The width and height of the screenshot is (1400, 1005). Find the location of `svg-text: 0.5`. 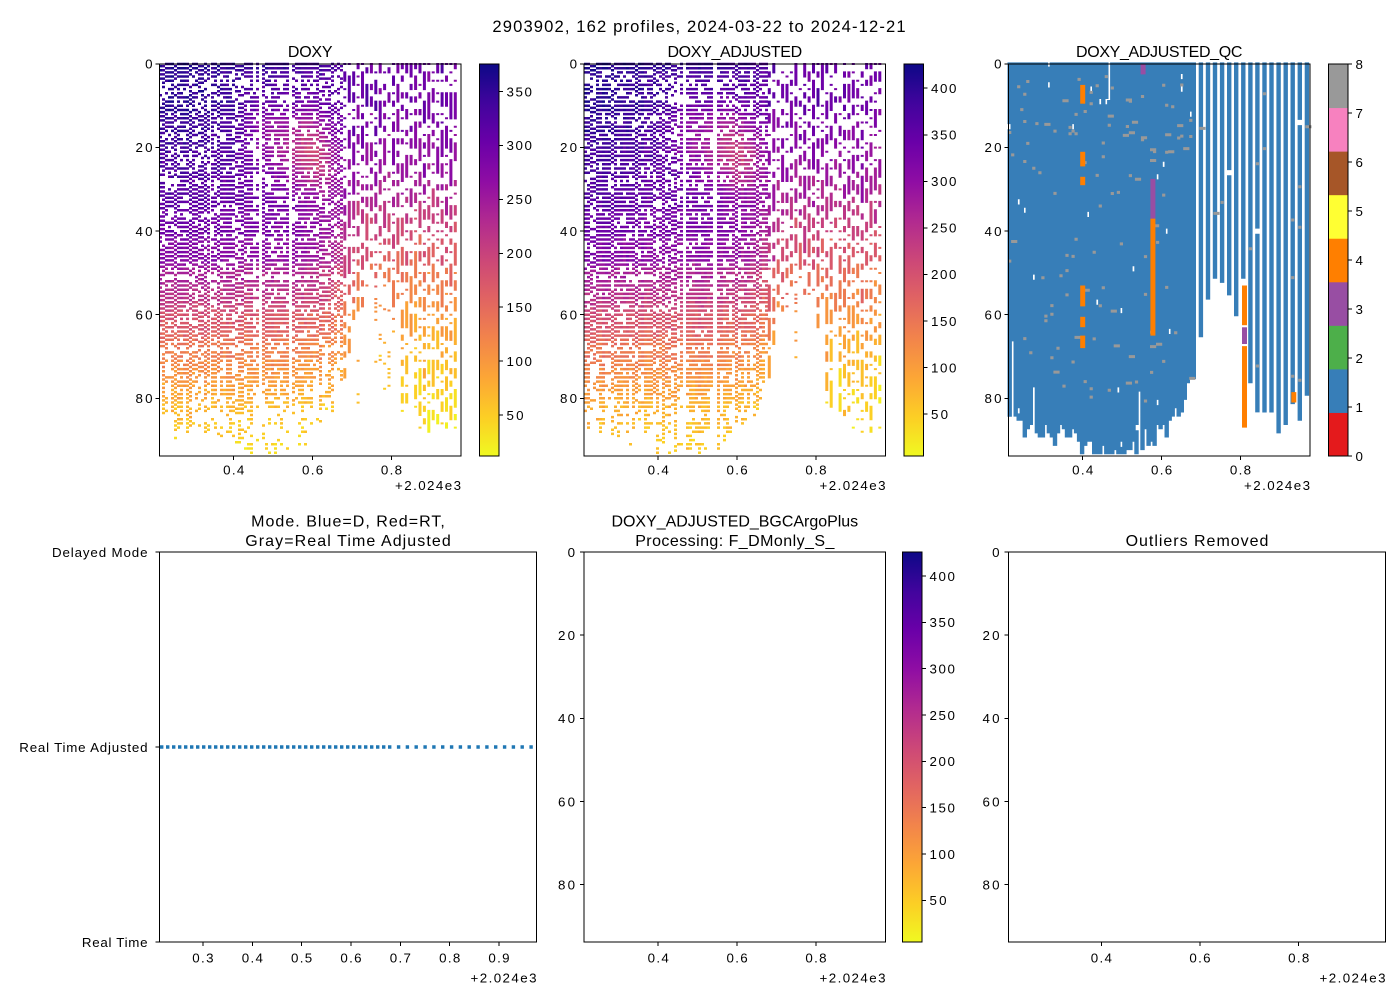

svg-text: 0.5 is located at coordinates (301, 958).